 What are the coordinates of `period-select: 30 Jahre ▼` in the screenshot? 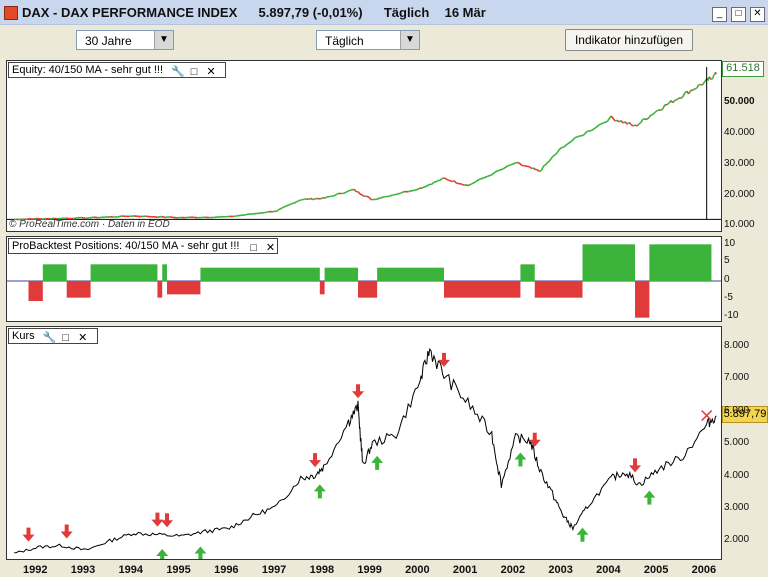 It's located at (125, 40).